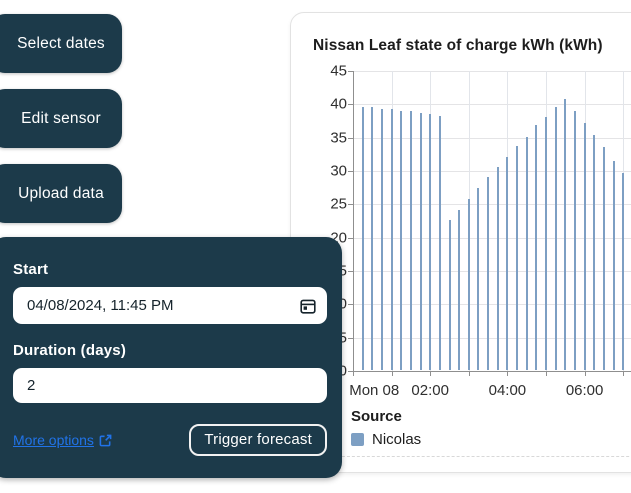 The height and width of the screenshot is (493, 631). I want to click on legend-item: Nicolas, so click(386, 439).